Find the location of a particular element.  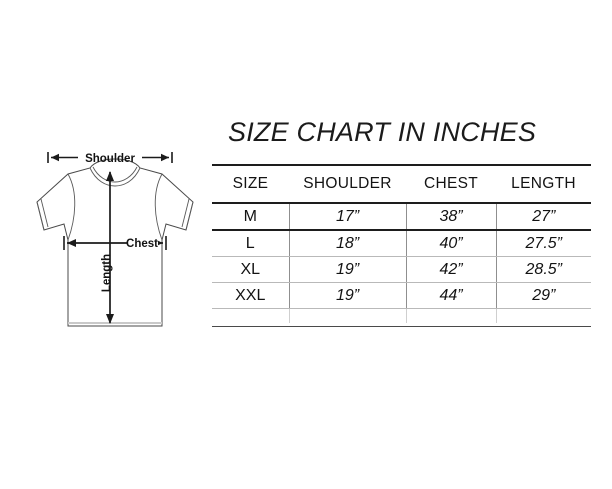

table-trailing-row is located at coordinates (401, 316).